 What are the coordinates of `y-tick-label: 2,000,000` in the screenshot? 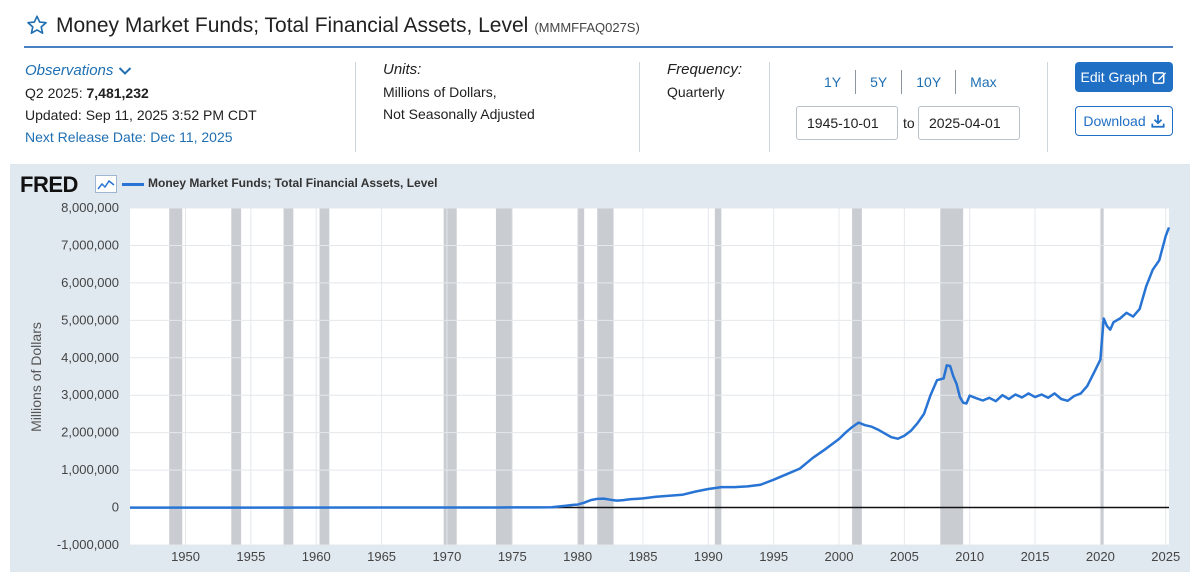 It's located at (90, 432).